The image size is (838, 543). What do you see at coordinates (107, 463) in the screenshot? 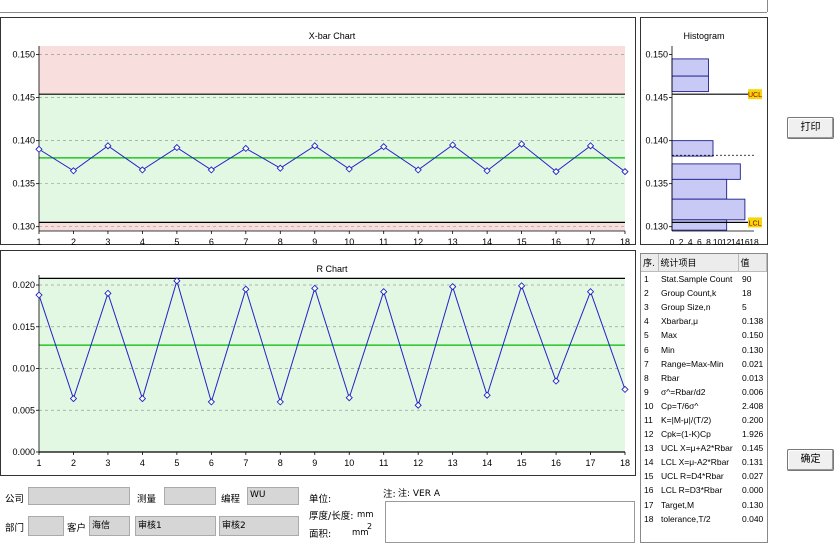
I see `r-x-tick-label: 3` at bounding box center [107, 463].